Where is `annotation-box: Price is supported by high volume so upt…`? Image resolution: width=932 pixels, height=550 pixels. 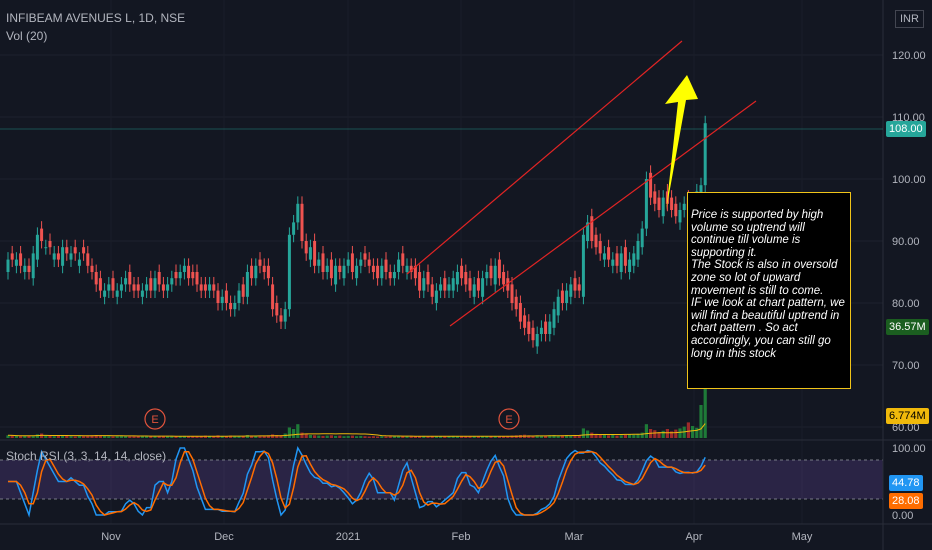 annotation-box: Price is supported by high volume so upt… is located at coordinates (769, 290).